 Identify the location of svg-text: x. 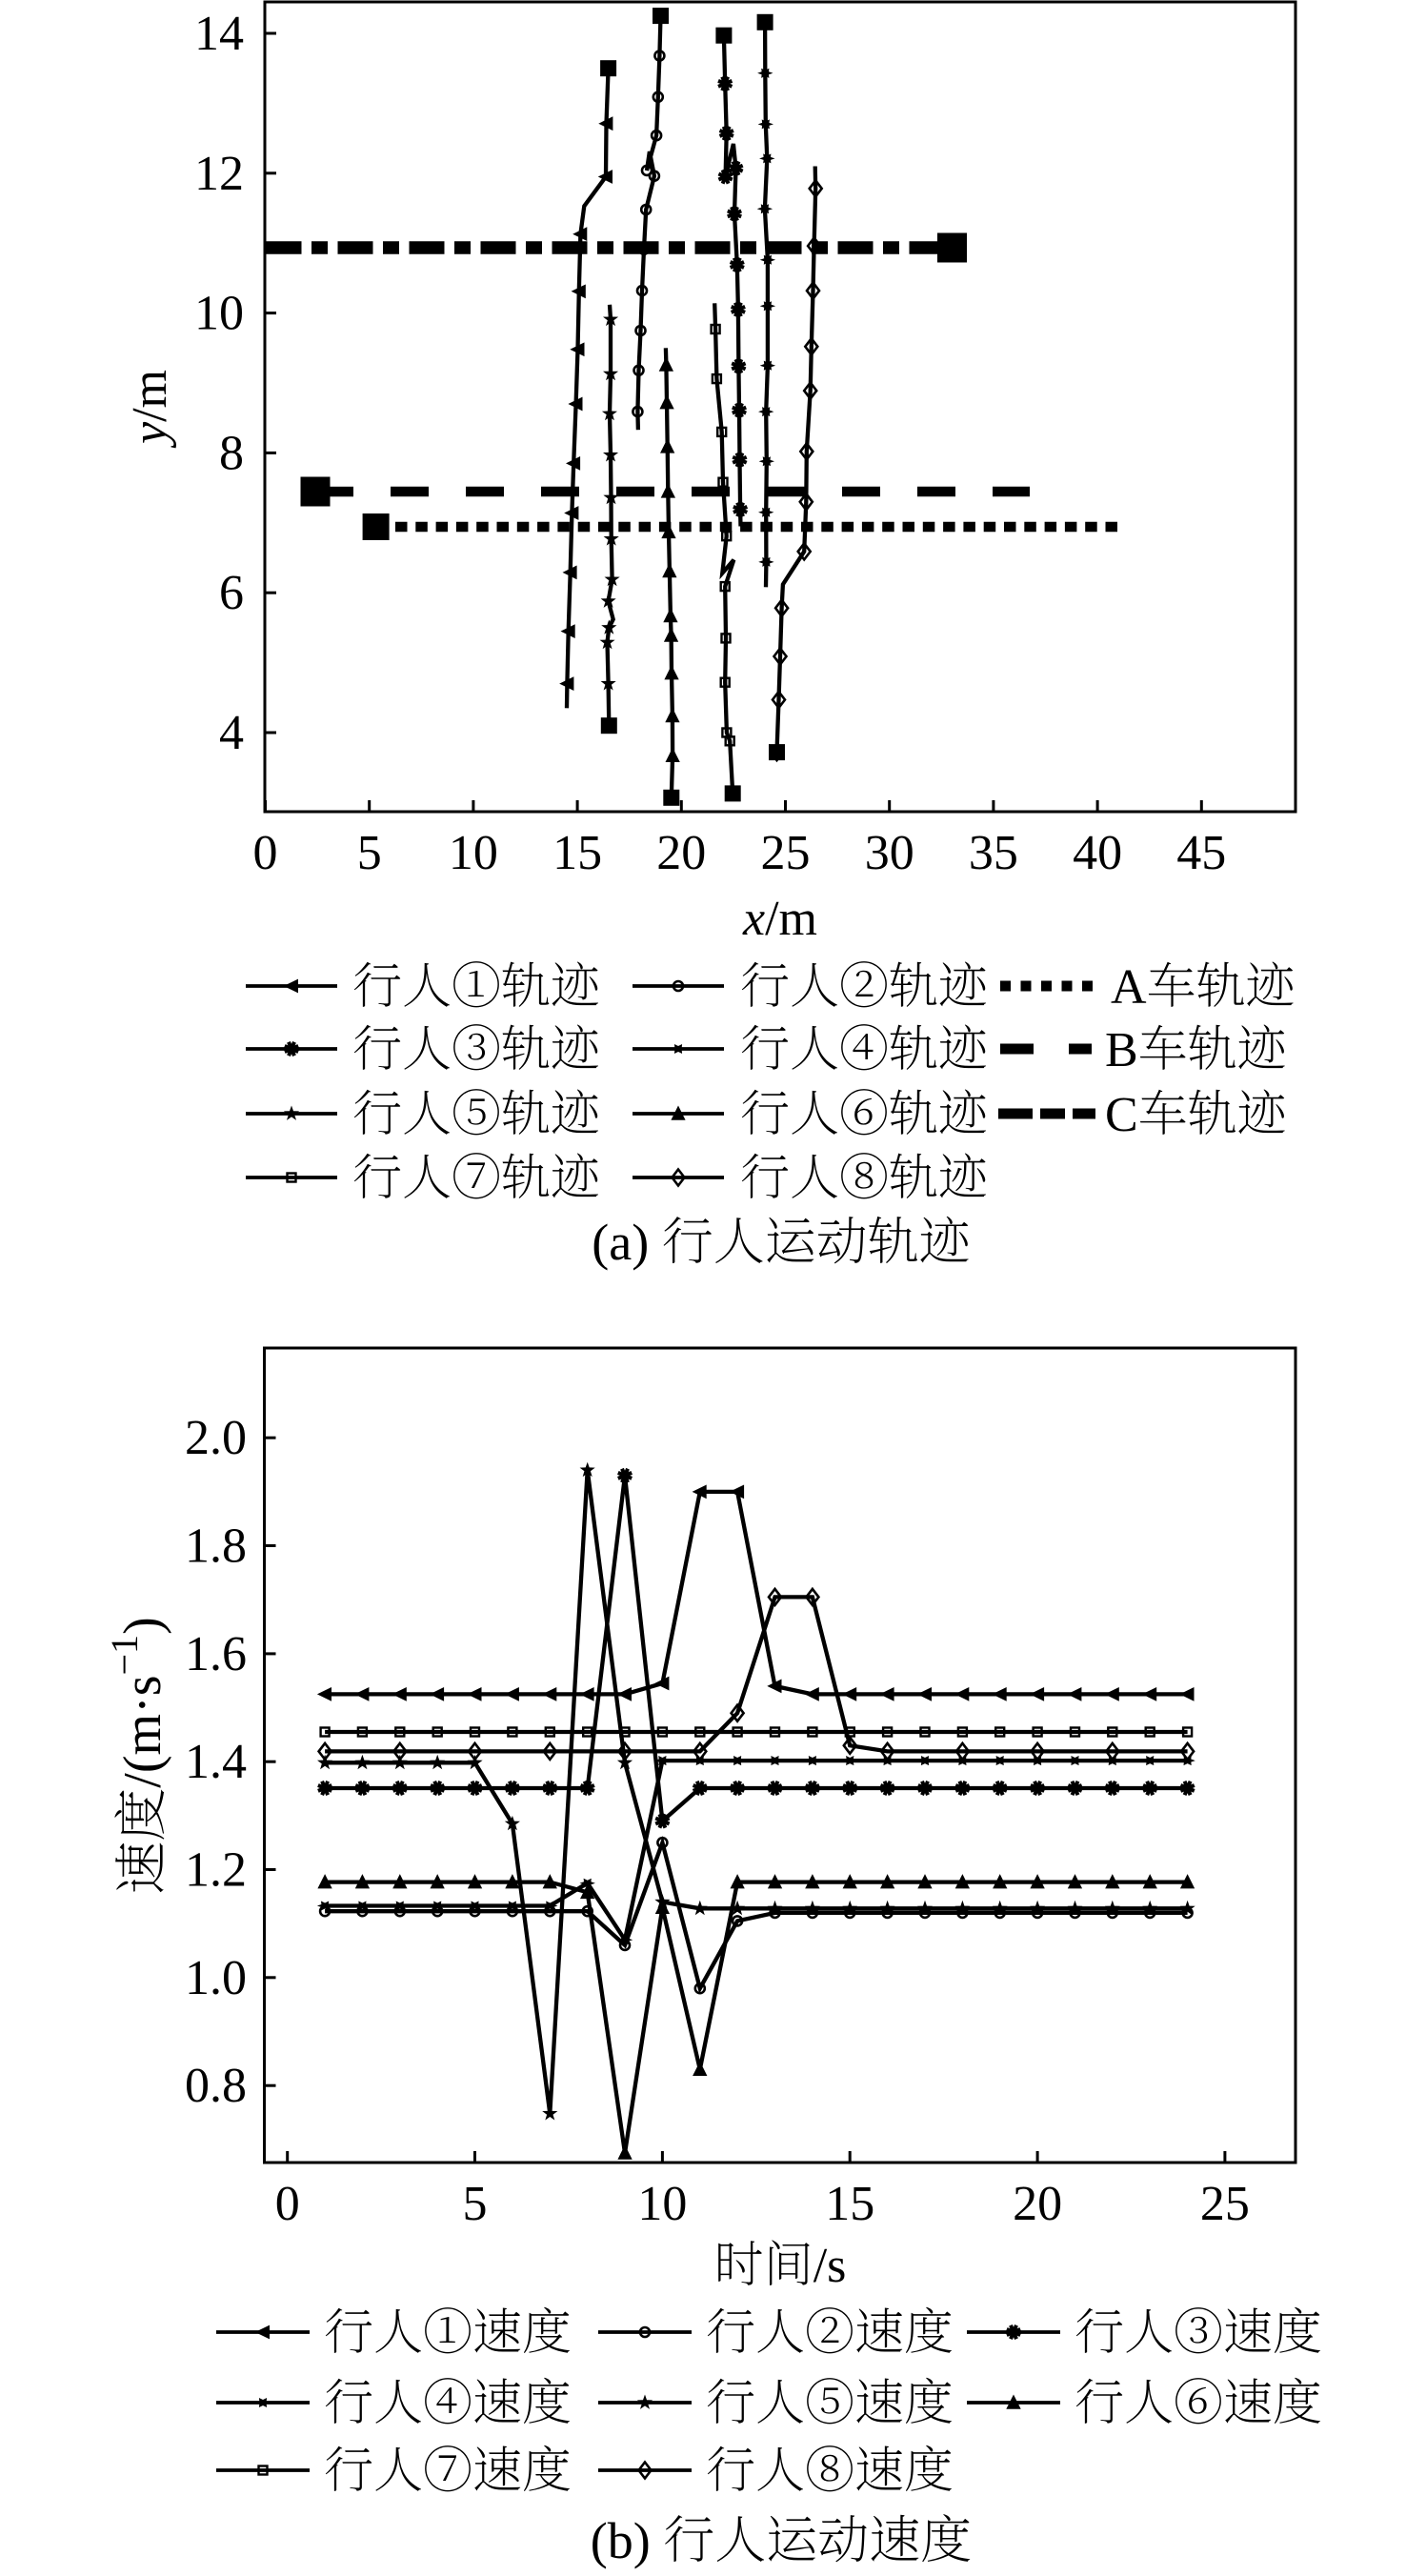
(753, 919).